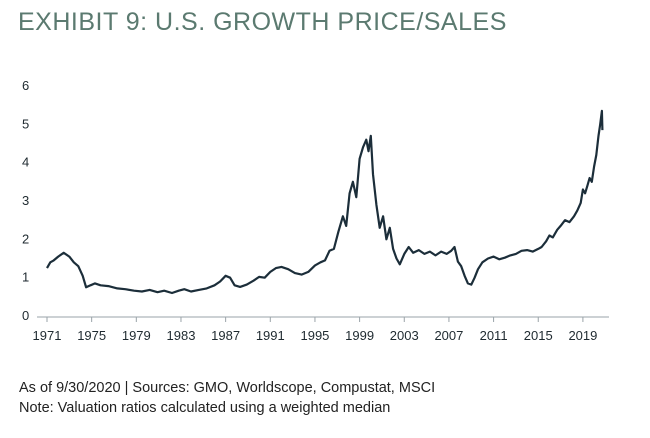 This screenshot has width=650, height=438. I want to click on y-tick-label: 2, so click(25, 238).